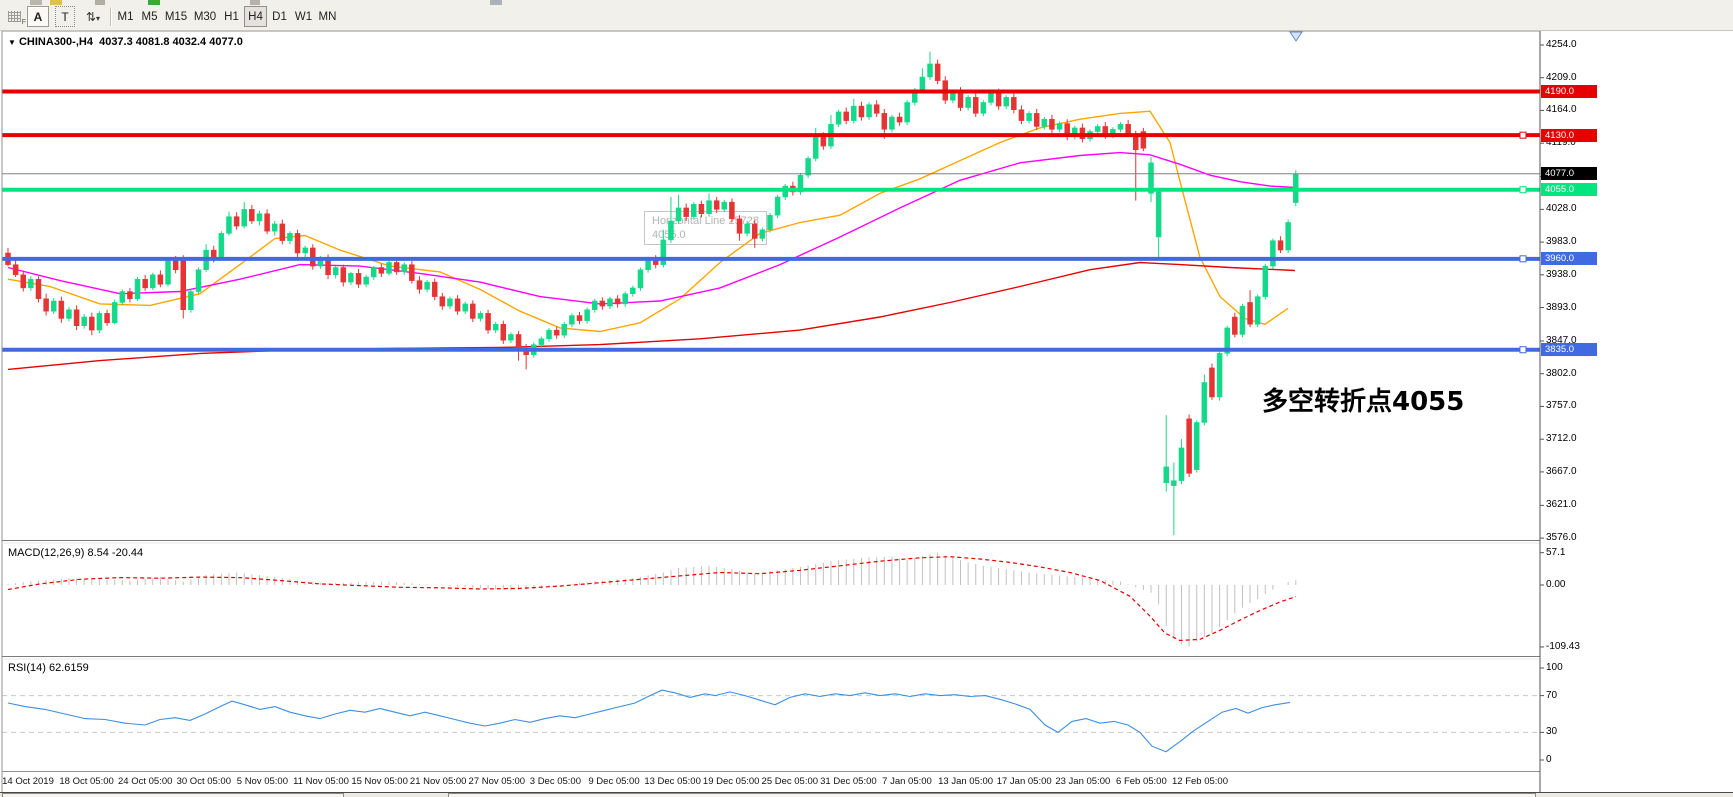 This screenshot has width=1733, height=797. I want to click on time-tick: 11 Nov 05:00, so click(321, 781).